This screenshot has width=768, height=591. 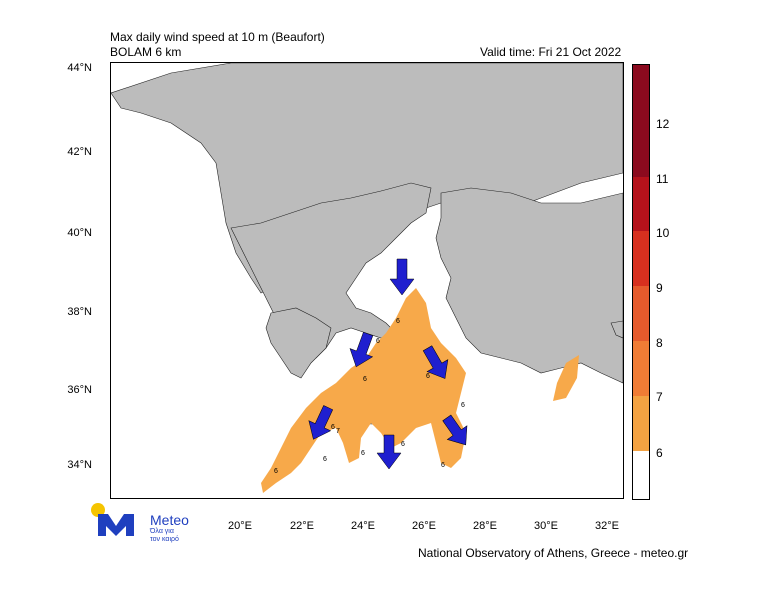 What do you see at coordinates (79, 233) in the screenshot?
I see `lat-label: 40°N` at bounding box center [79, 233].